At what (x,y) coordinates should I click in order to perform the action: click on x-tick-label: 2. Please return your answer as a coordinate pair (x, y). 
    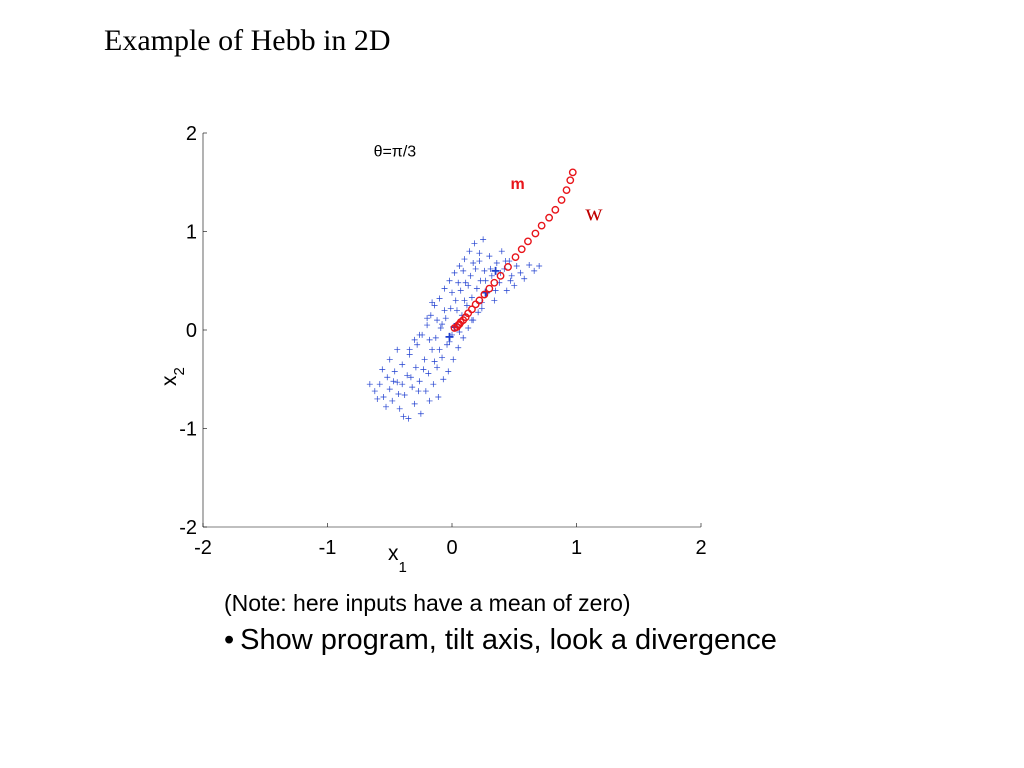
    Looking at the image, I should click on (700, 548).